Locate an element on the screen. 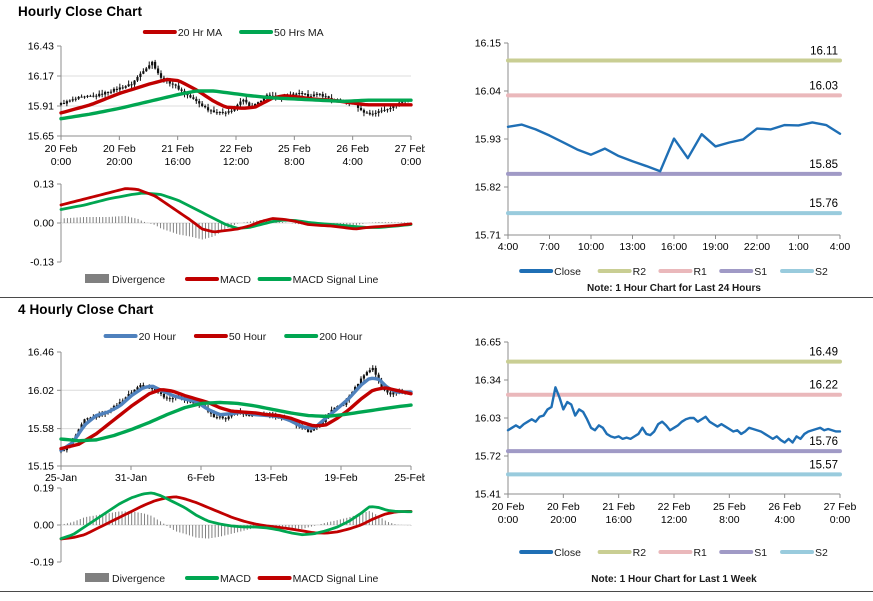  section2-title: 4 Hourly Close Chart is located at coordinates (86, 309).